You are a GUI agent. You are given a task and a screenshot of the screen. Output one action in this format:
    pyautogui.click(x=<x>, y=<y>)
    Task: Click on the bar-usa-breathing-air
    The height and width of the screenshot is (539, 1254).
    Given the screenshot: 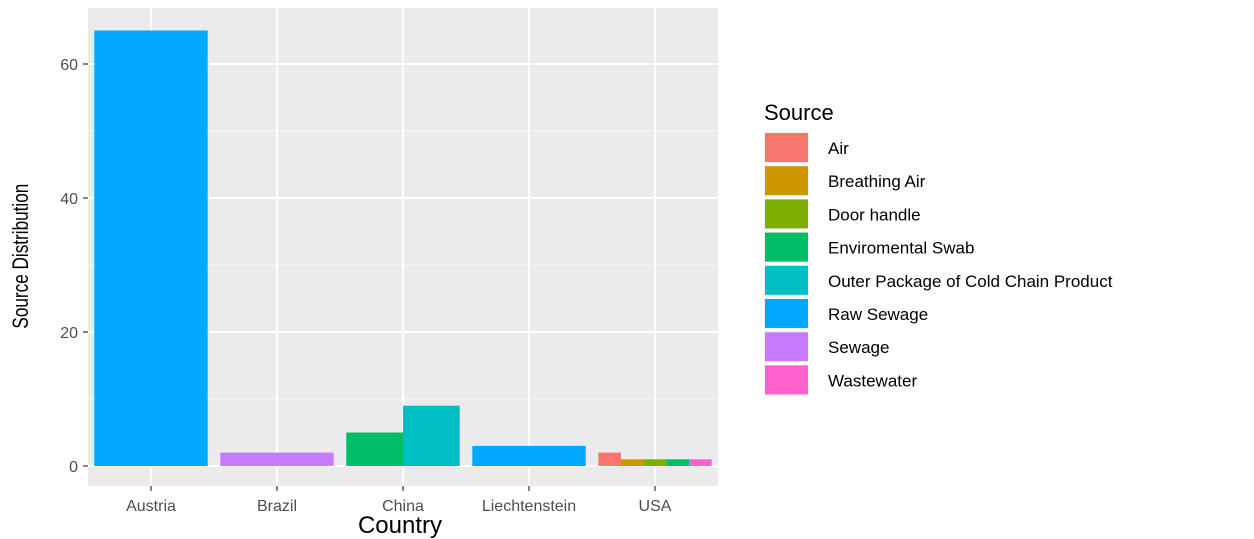 What is the action you would take?
    pyautogui.click(x=632, y=462)
    